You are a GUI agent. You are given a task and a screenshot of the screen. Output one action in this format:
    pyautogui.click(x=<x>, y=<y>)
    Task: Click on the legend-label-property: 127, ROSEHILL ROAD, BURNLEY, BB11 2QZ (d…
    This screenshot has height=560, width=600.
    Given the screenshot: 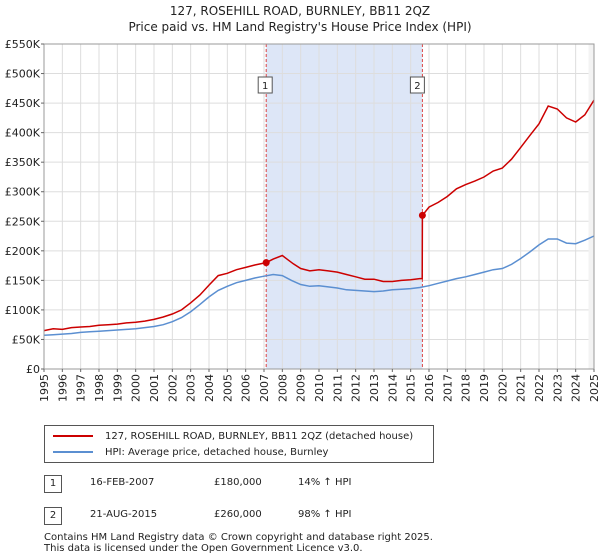 What is the action you would take?
    pyautogui.click(x=259, y=436)
    